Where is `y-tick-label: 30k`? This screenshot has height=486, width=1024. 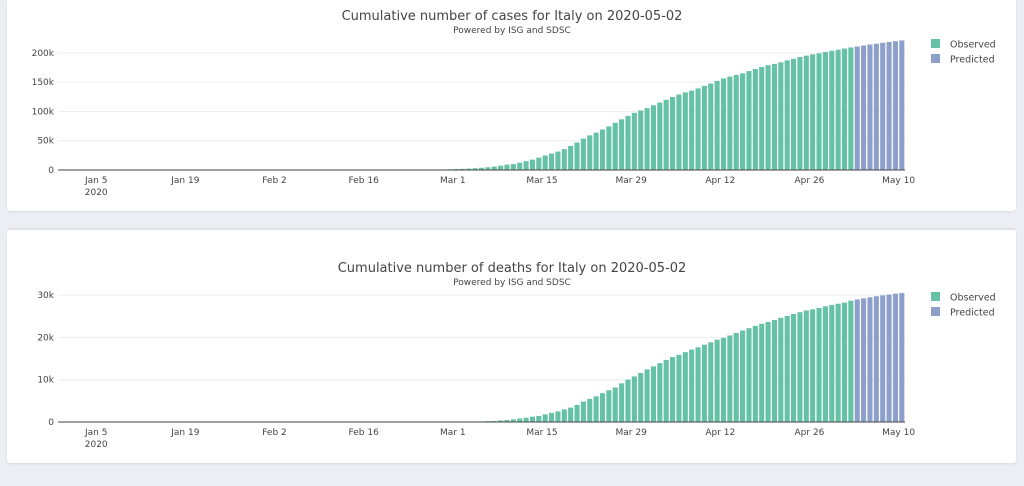 y-tick-label: 30k is located at coordinates (45, 296).